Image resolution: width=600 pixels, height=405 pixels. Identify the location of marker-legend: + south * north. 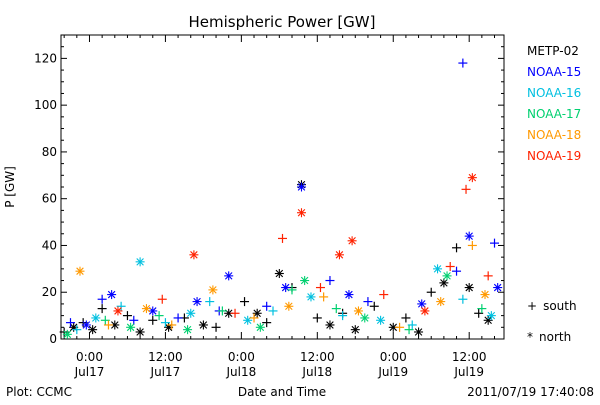
(552, 321).